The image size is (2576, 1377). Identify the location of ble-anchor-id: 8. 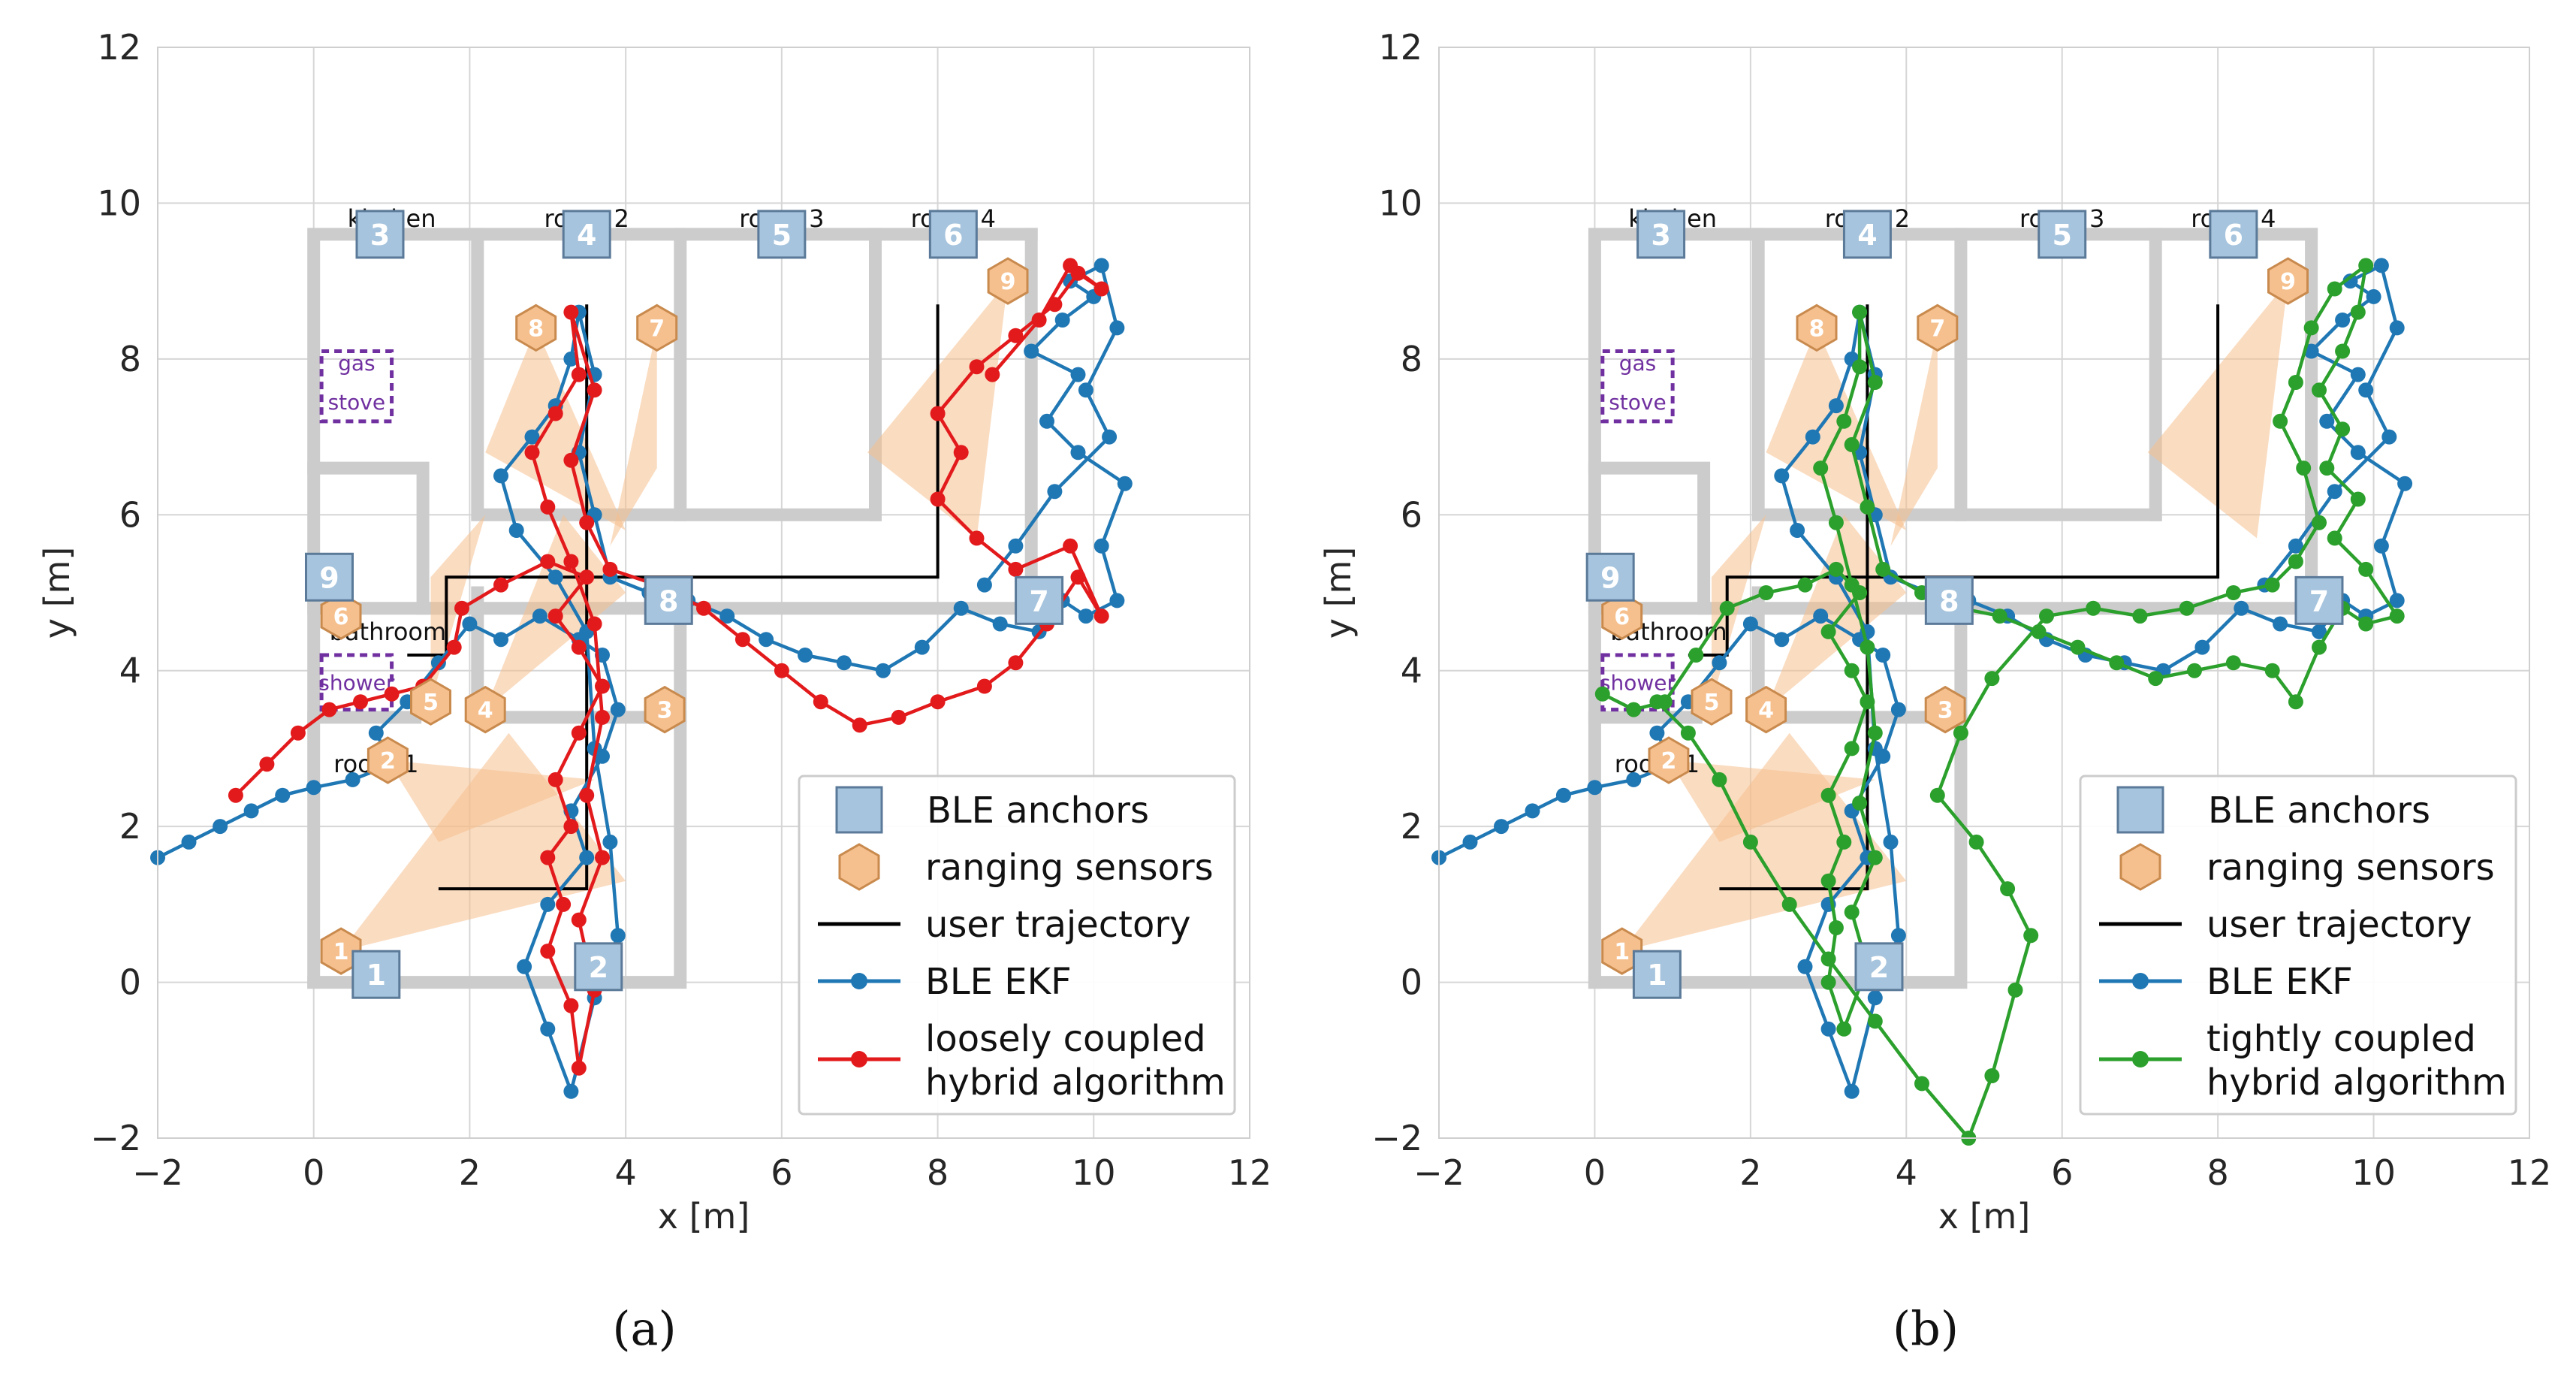
(668, 601).